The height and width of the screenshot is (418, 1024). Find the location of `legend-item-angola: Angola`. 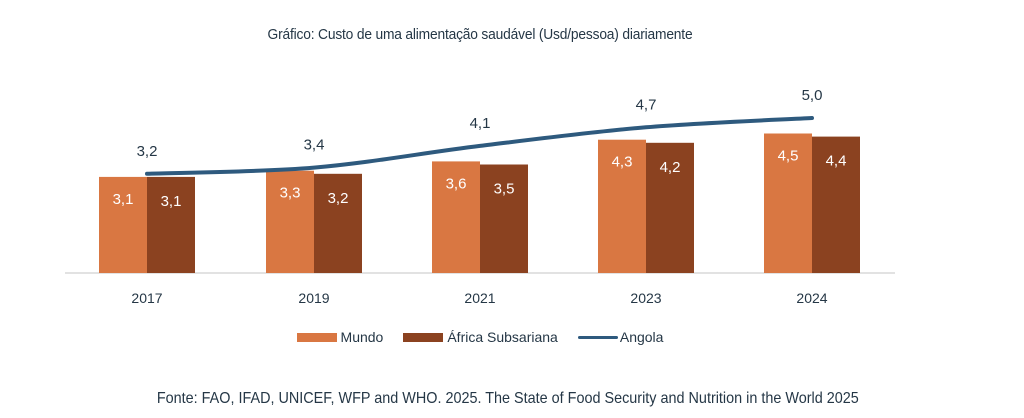

legend-item-angola: Angola is located at coordinates (620, 337).